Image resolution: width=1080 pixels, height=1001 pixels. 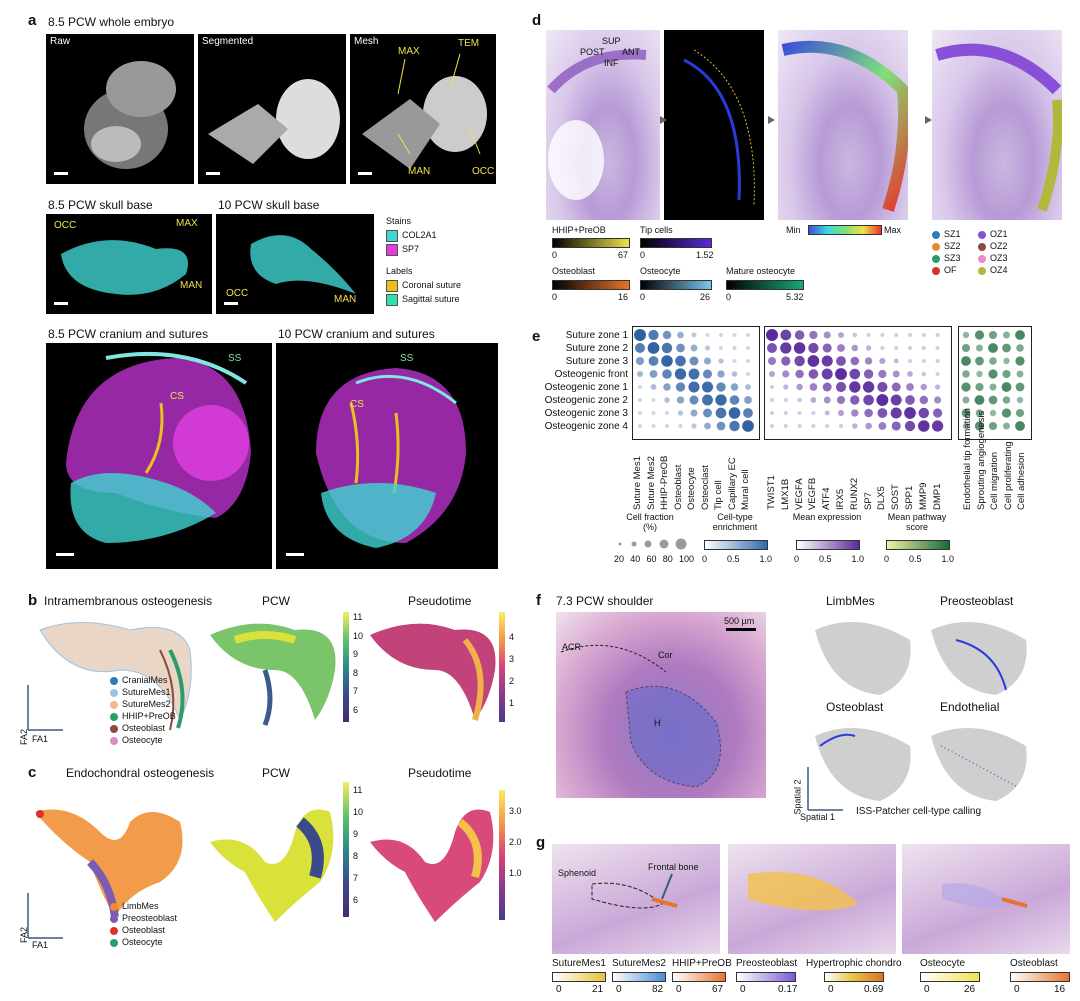 What do you see at coordinates (272, 109) in the screenshot?
I see `segmented-image: Segmented` at bounding box center [272, 109].